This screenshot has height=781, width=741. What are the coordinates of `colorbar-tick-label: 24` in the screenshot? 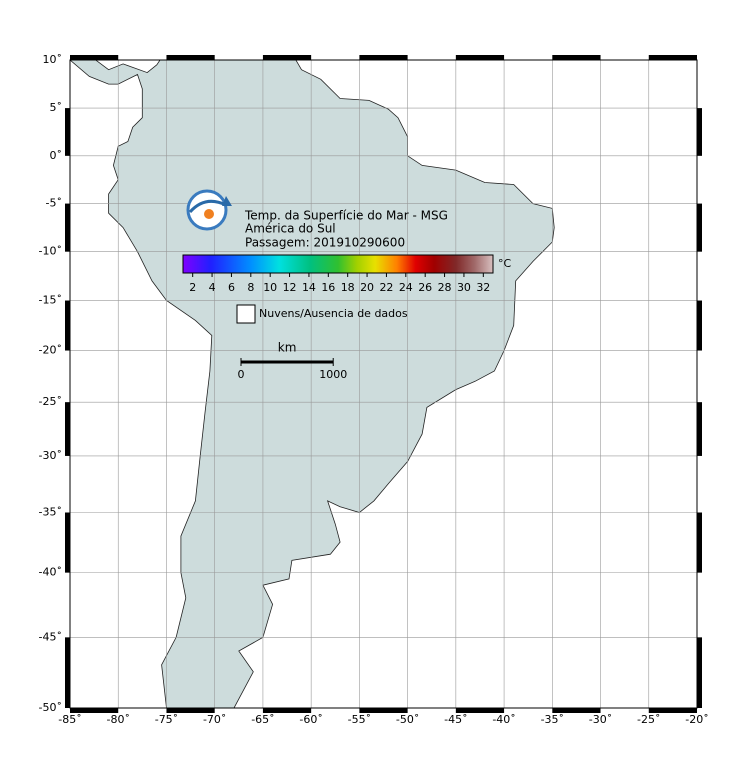 It's located at (406, 287).